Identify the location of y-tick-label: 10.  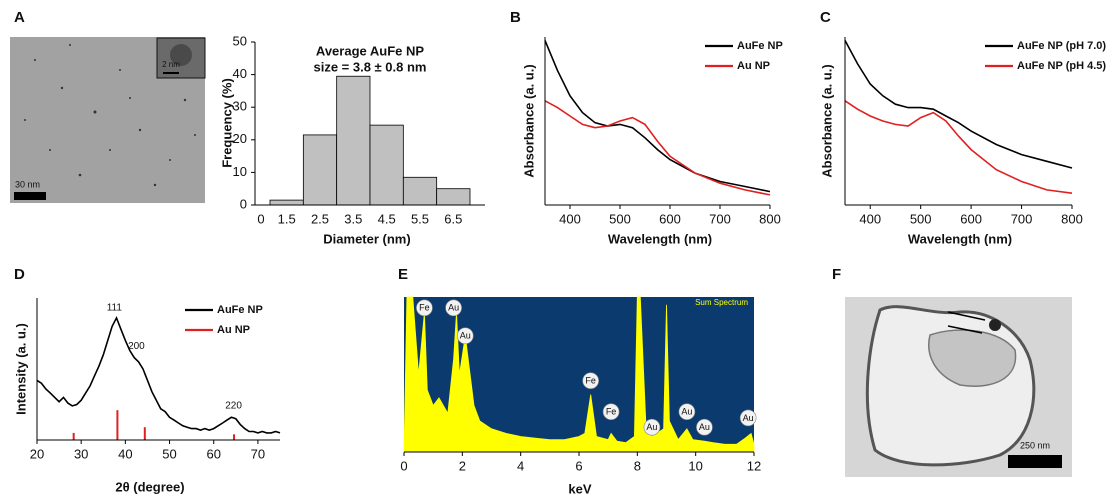
(240, 171).